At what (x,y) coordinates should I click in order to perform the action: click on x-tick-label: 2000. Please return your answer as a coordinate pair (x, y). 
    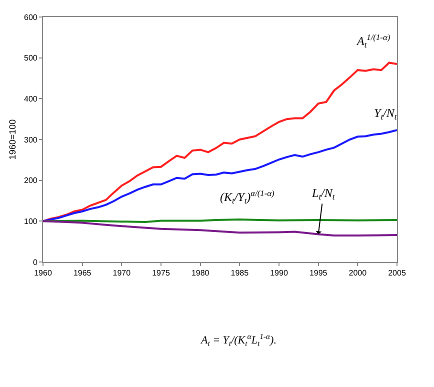
    Looking at the image, I should click on (358, 273).